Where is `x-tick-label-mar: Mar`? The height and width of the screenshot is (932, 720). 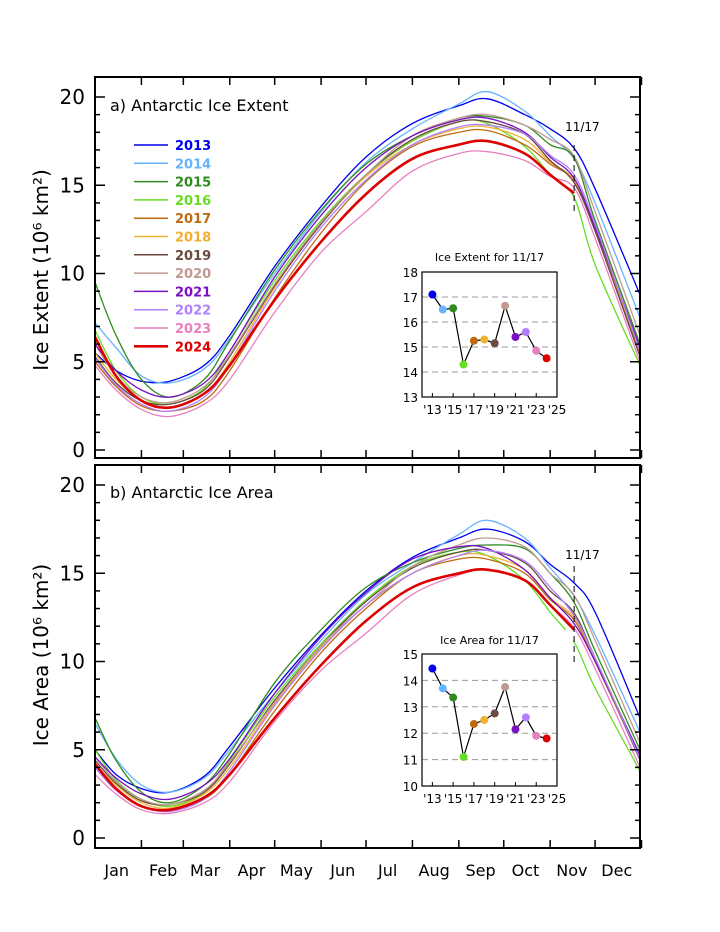
x-tick-label-mar: Mar is located at coordinates (205, 870).